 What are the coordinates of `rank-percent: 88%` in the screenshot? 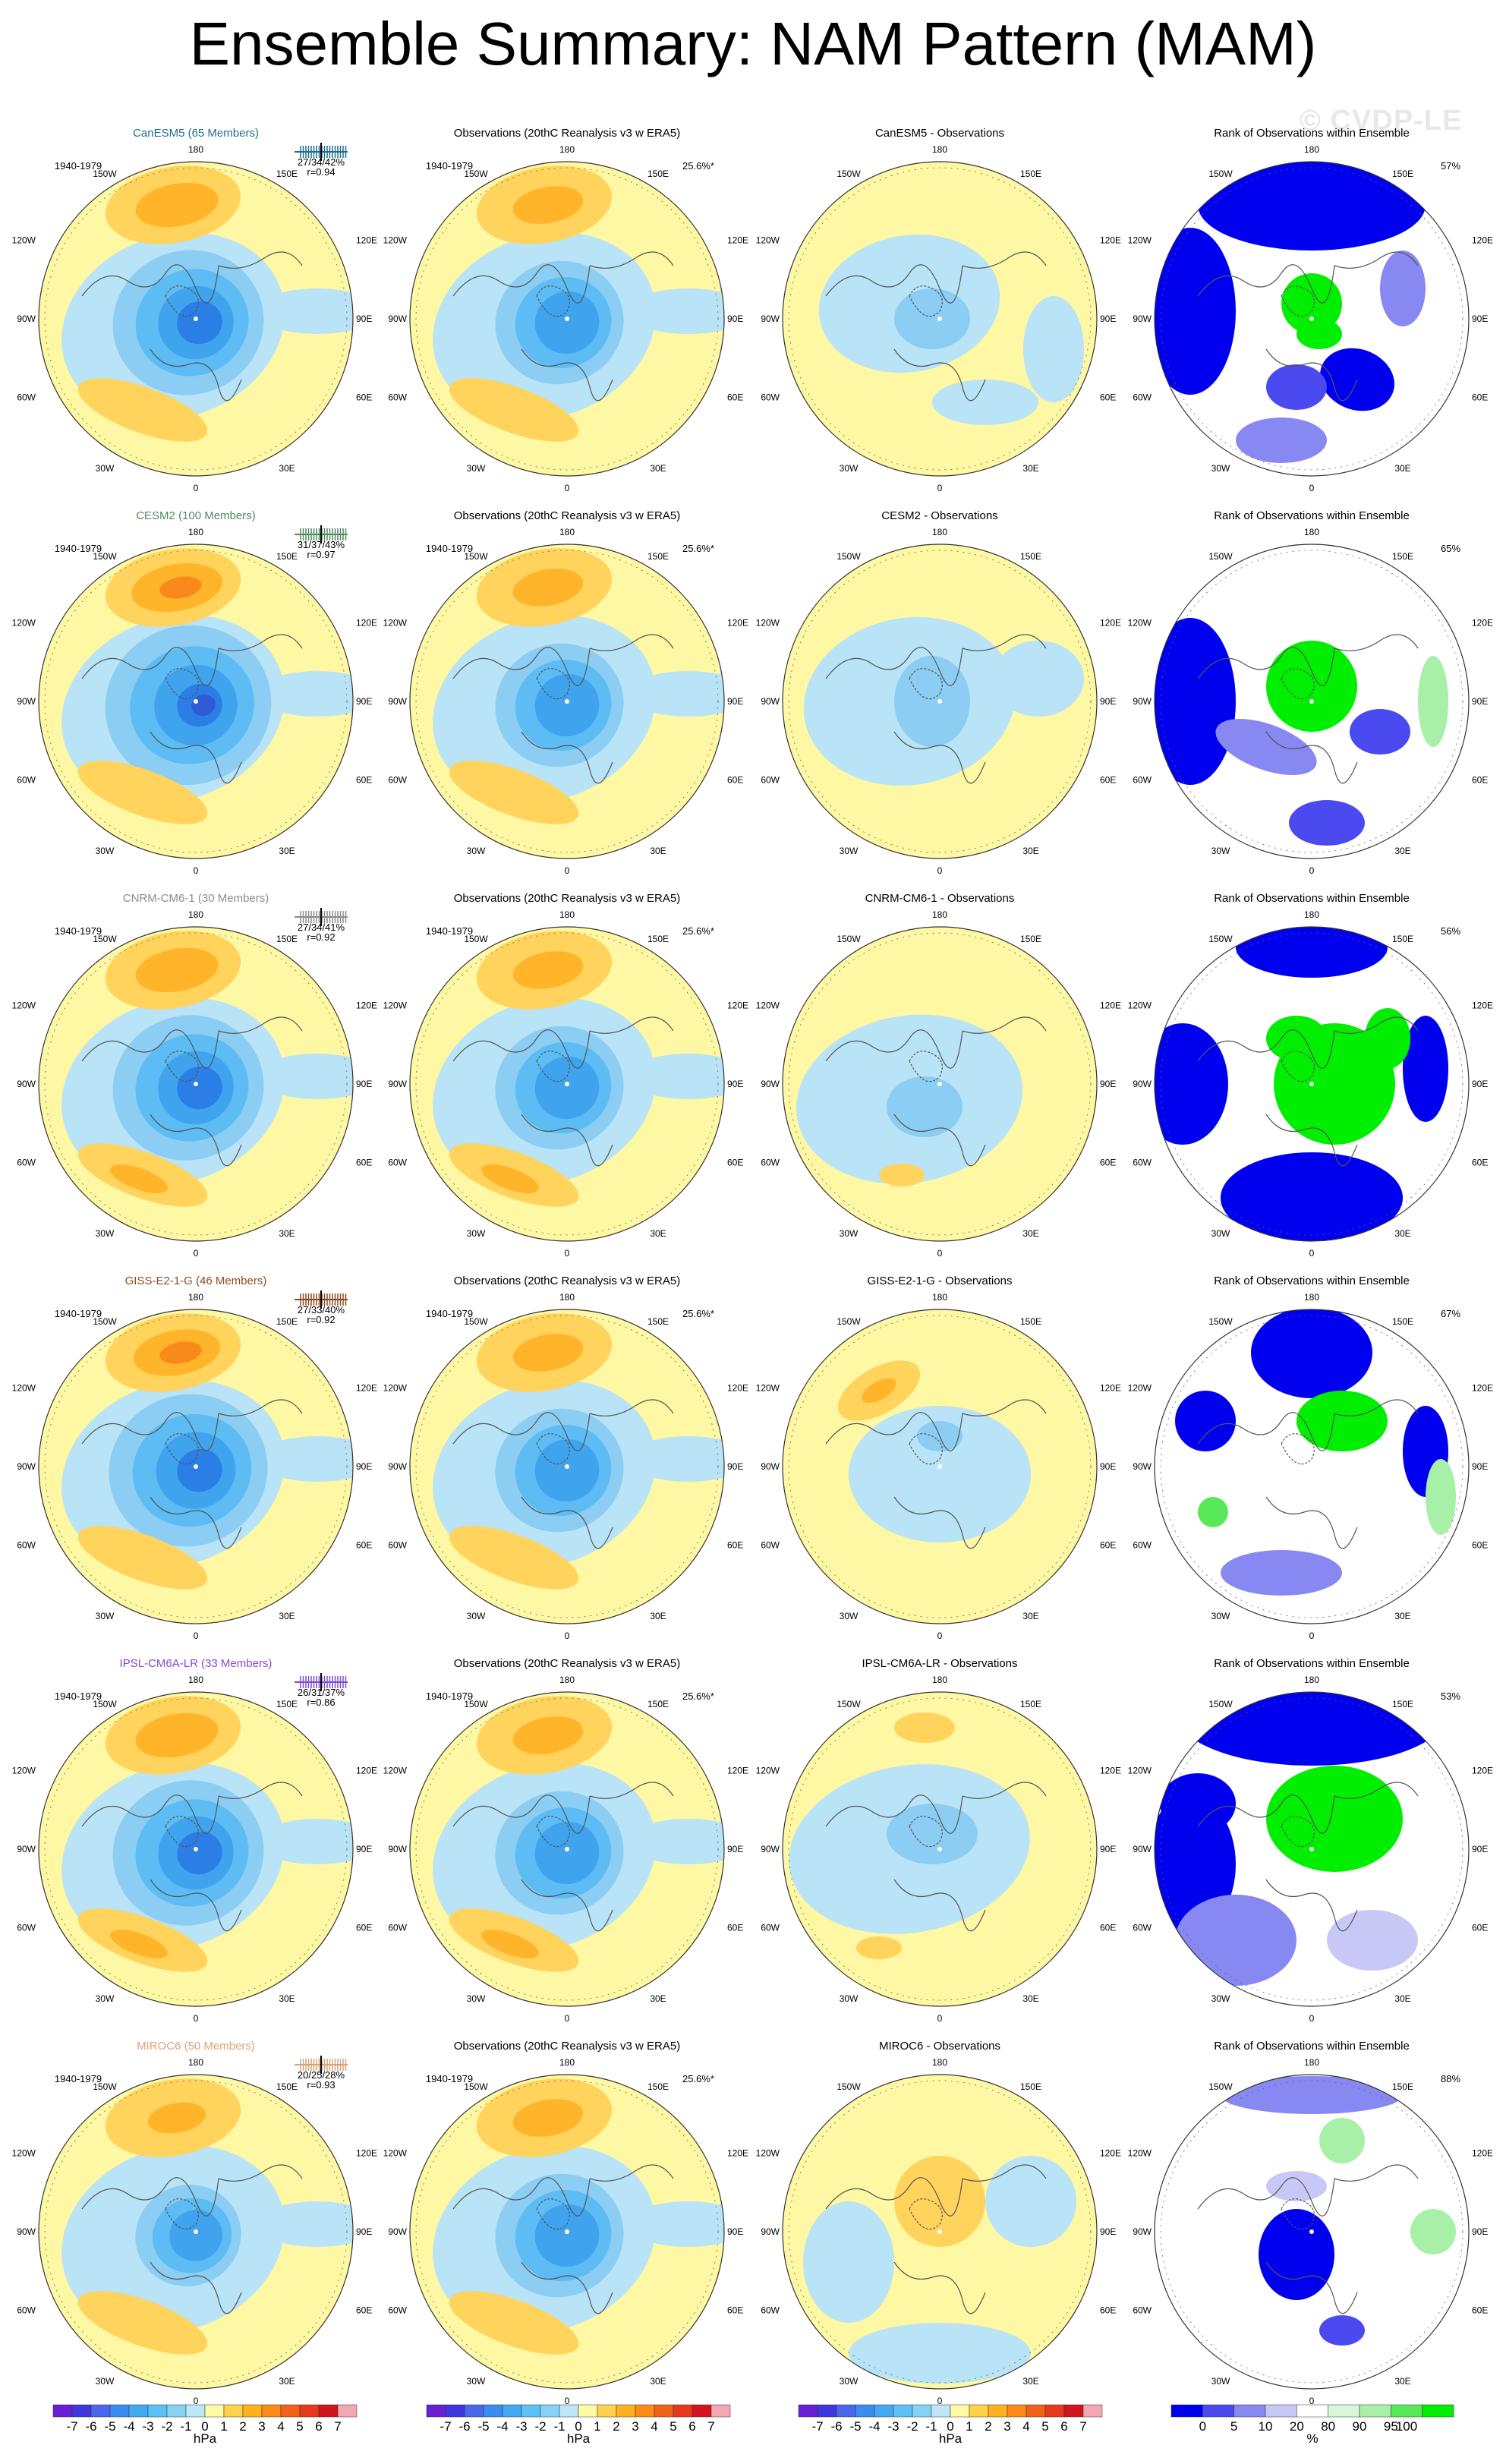 It's located at (1450, 2078).